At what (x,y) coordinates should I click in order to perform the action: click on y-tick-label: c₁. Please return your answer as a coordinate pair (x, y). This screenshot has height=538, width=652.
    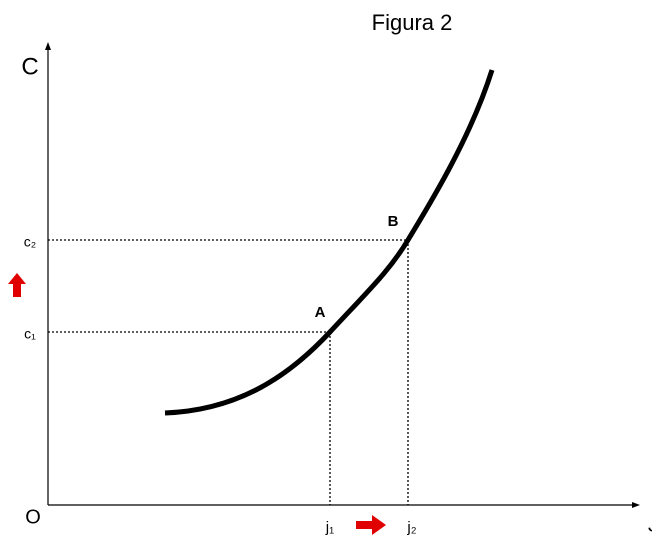
    Looking at the image, I should click on (30, 334).